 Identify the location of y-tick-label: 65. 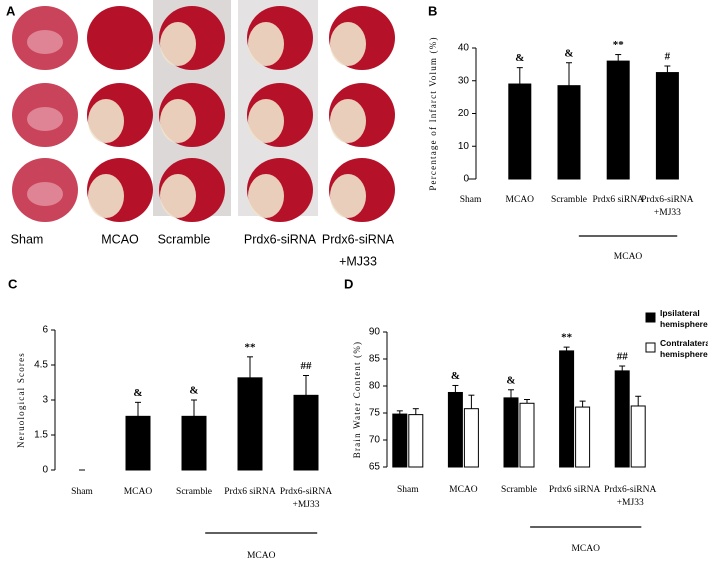
(375, 467).